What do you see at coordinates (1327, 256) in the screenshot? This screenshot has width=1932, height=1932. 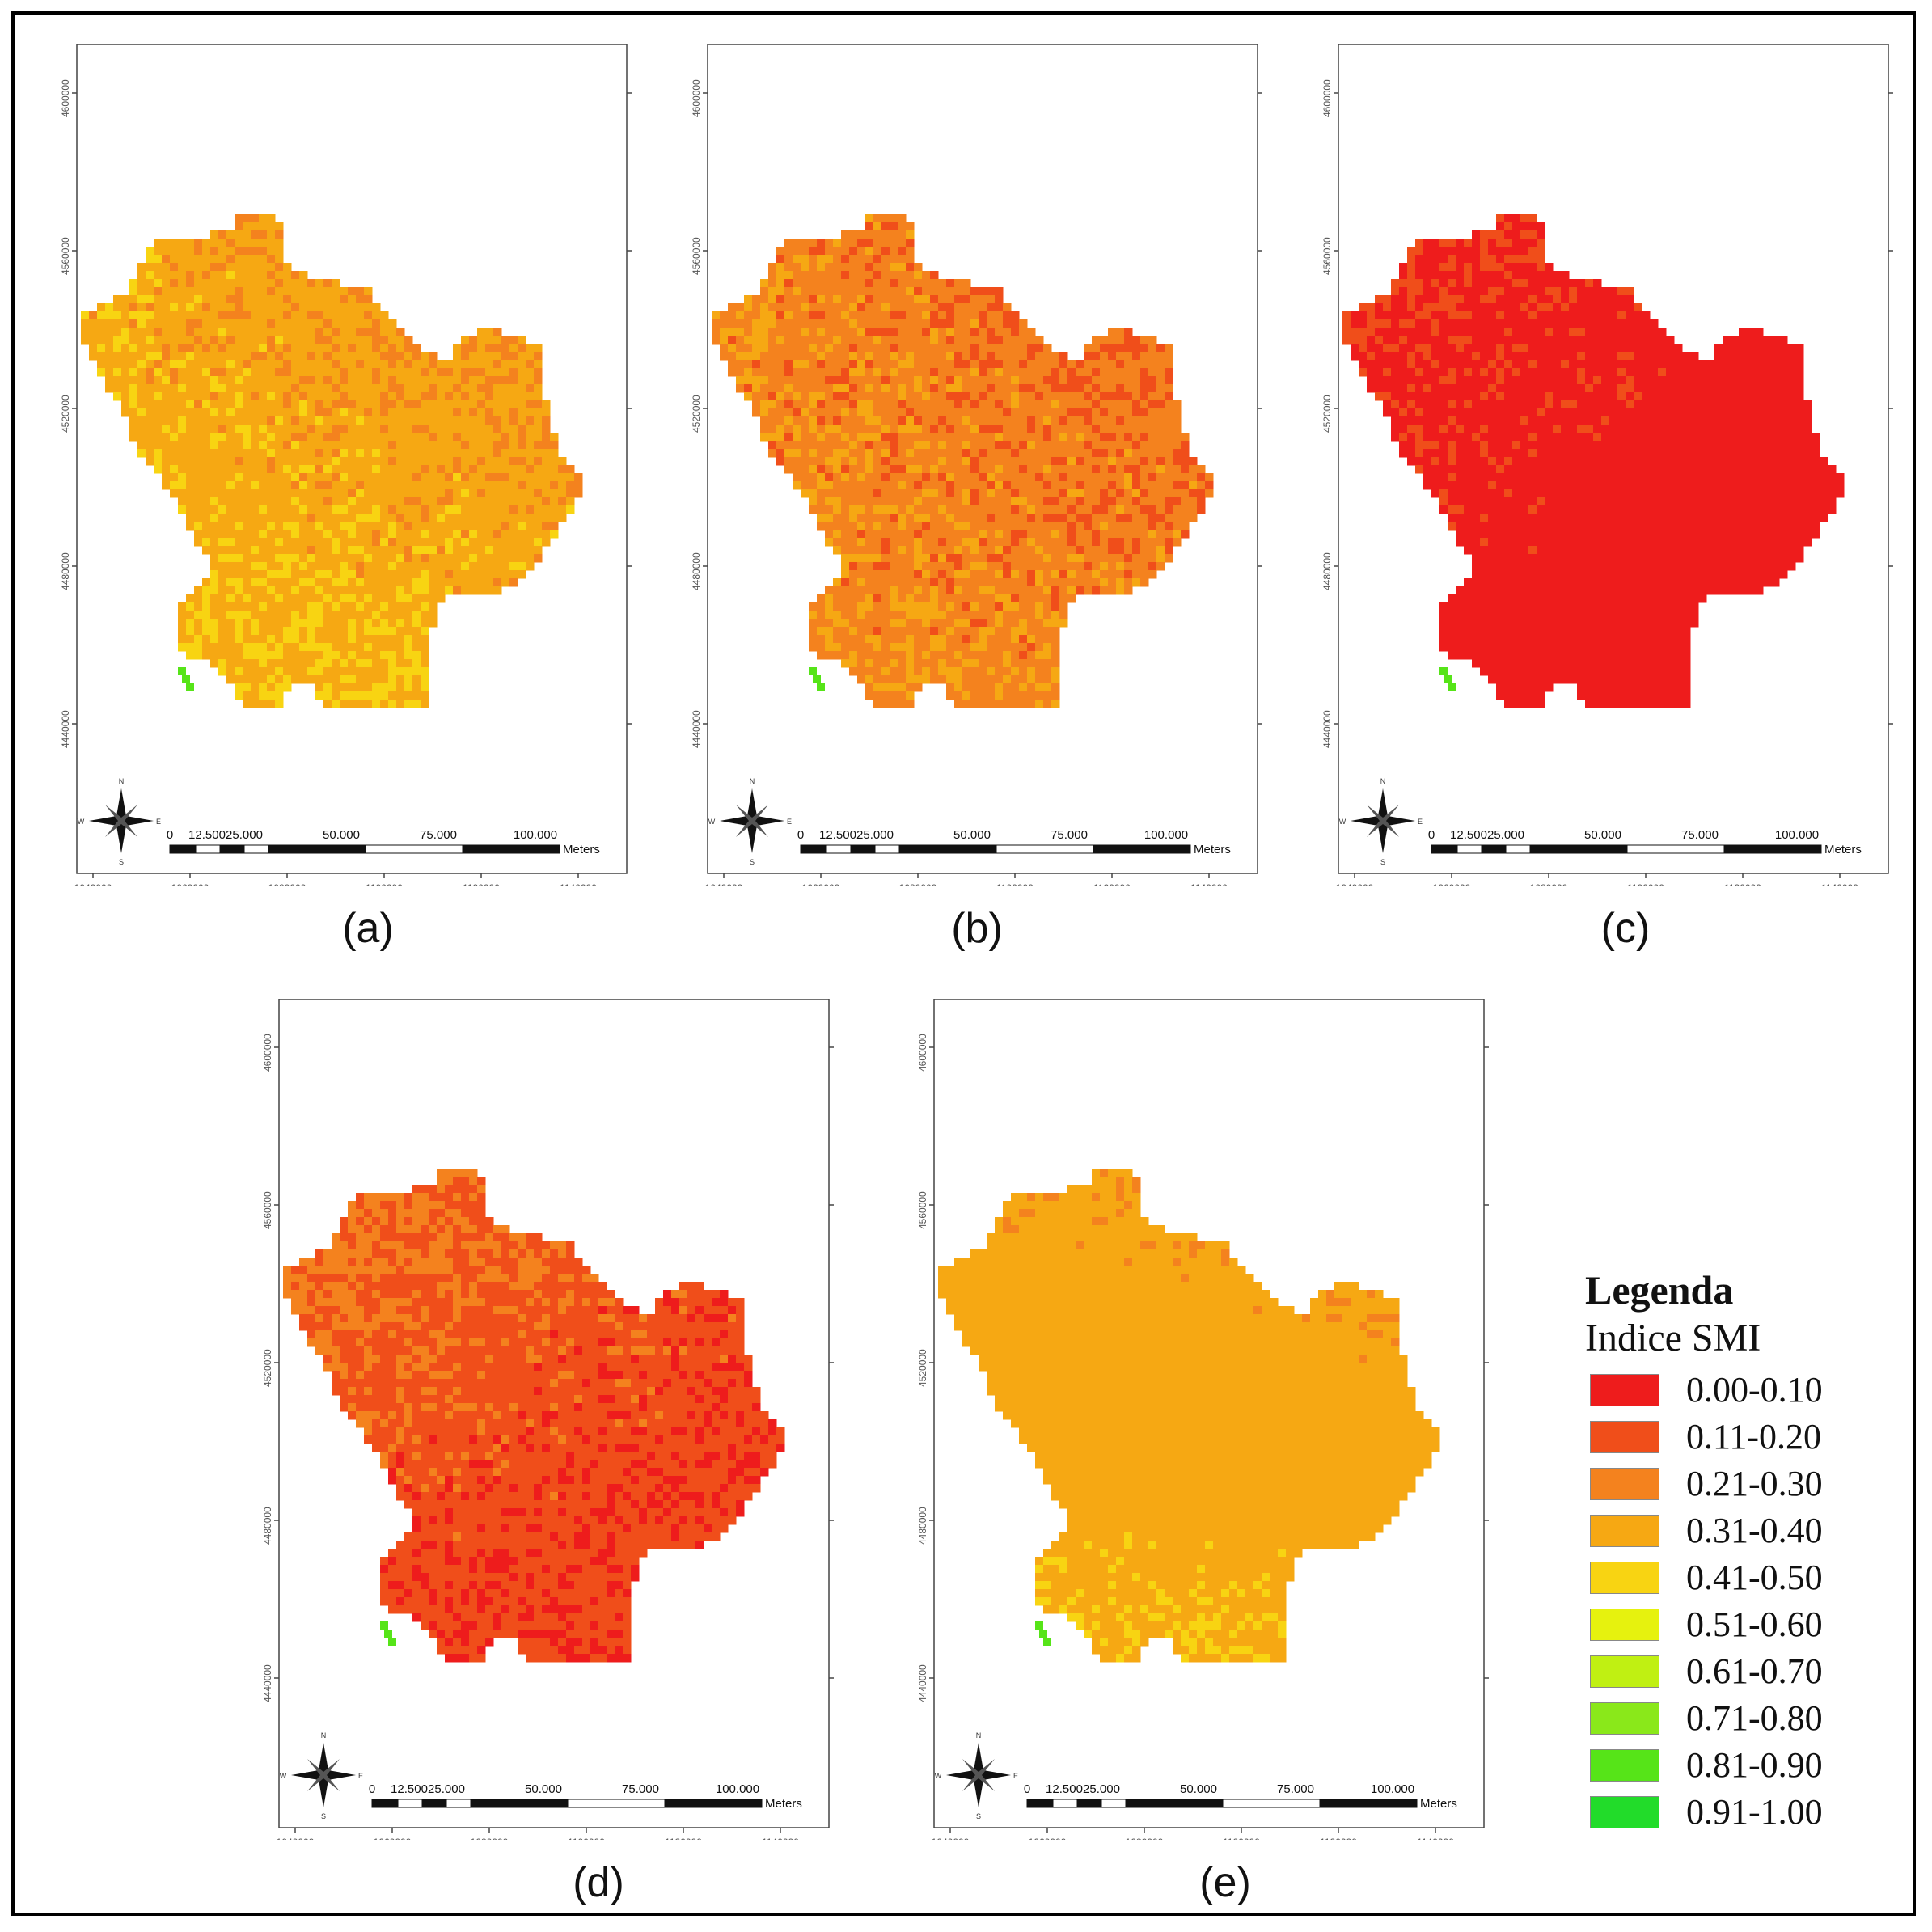 I see `y-tick-label: 4560000` at bounding box center [1327, 256].